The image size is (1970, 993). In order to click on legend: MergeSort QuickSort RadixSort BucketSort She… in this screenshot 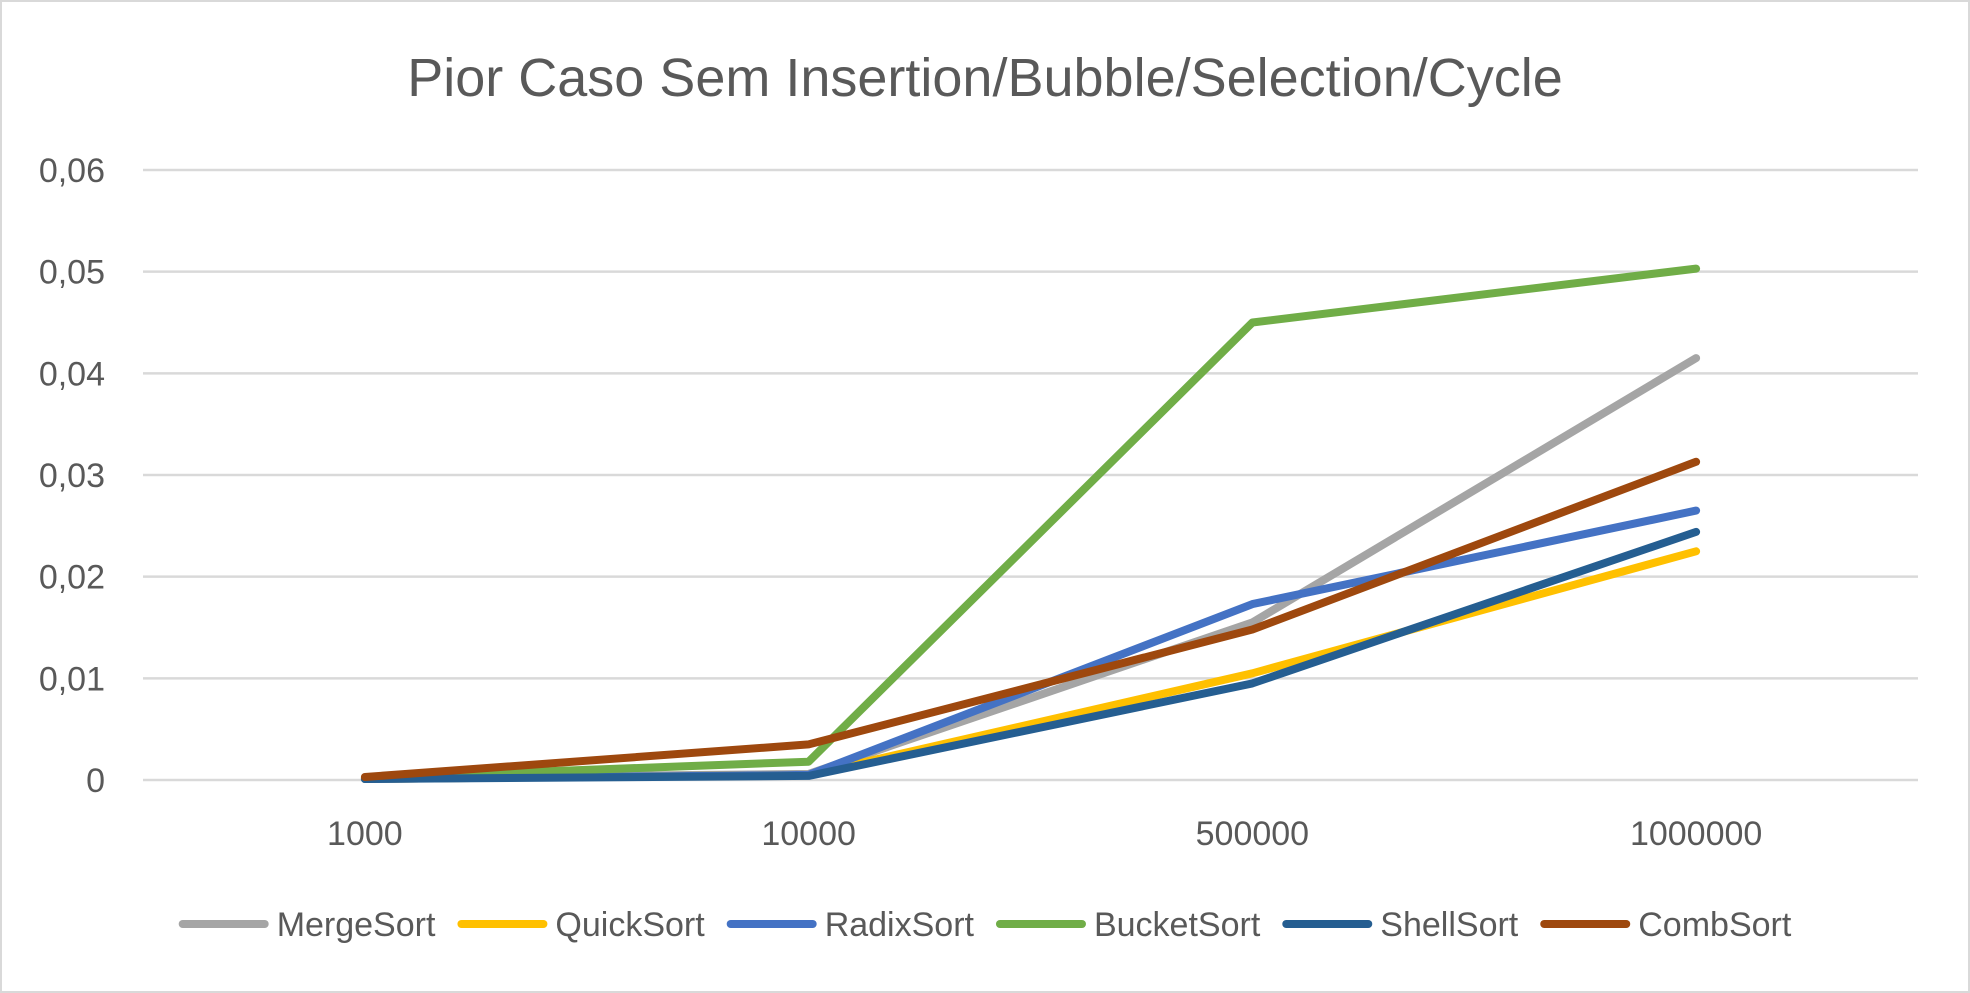, I will do `click(985, 925)`.